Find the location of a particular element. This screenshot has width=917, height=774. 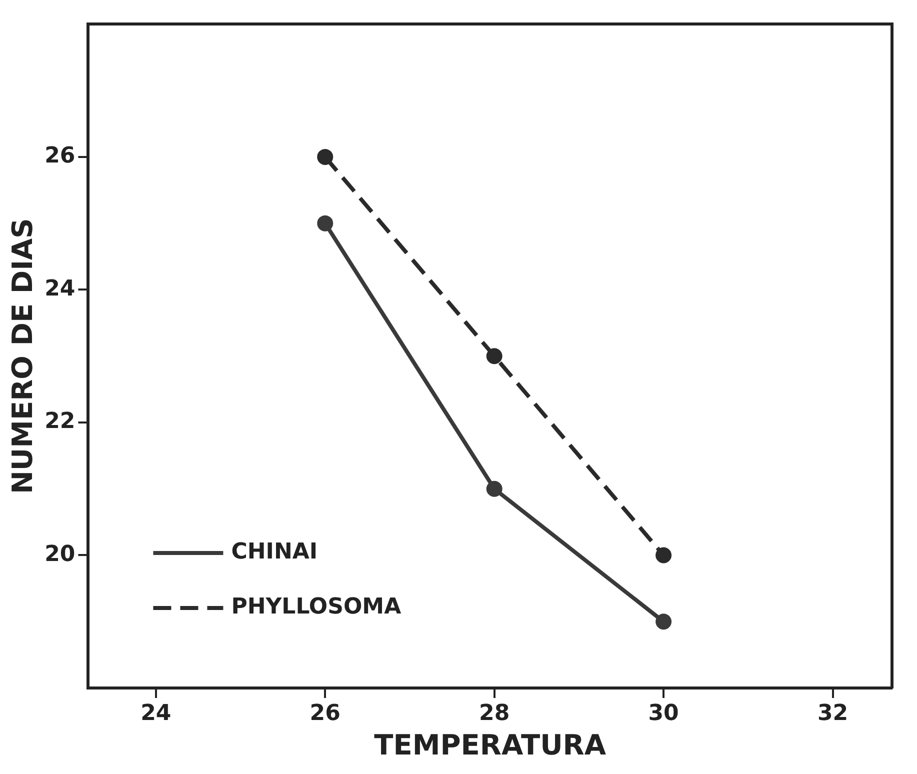

legend-label: PHYLLOSOMA is located at coordinates (316, 607).